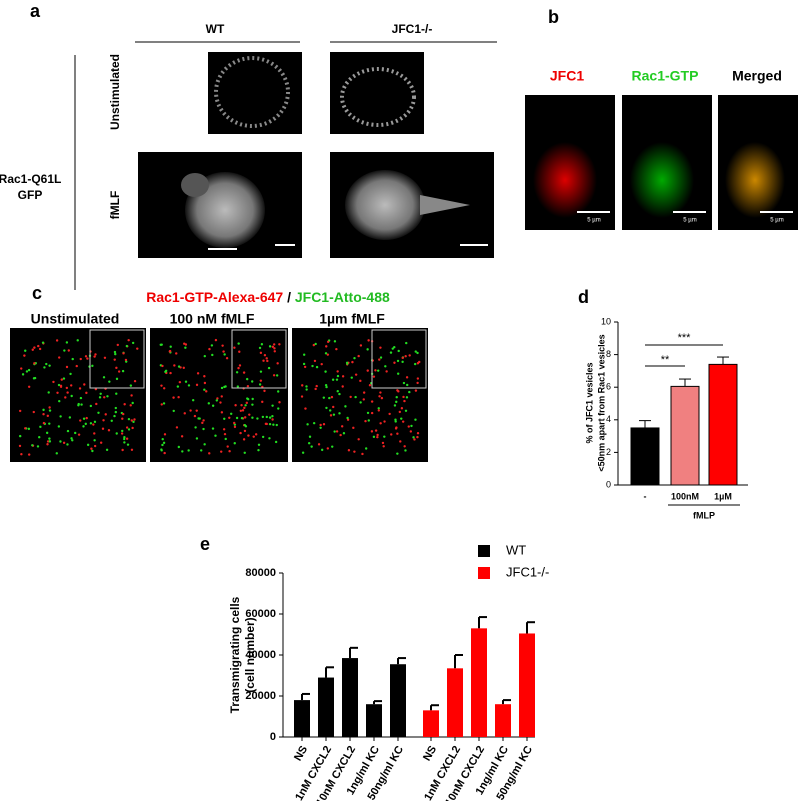 The height and width of the screenshot is (801, 800). I want to click on condition-label: 1µm fMLF, so click(352, 319).